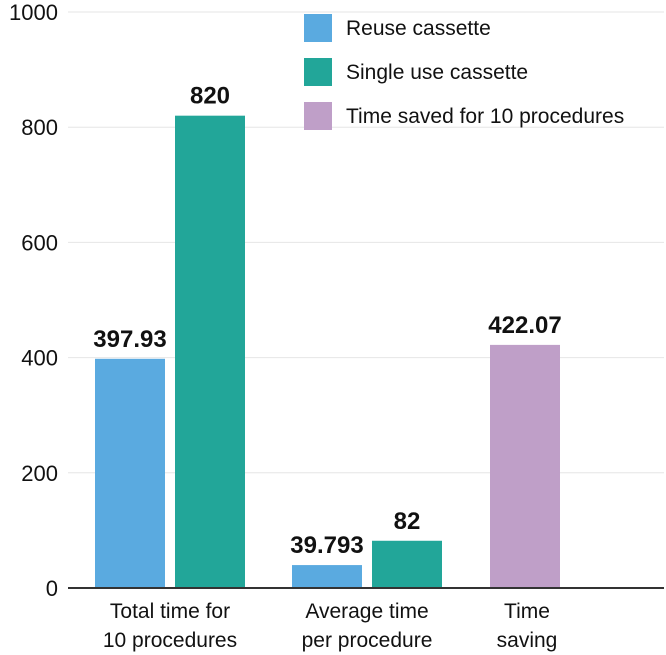 The width and height of the screenshot is (666, 655). What do you see at coordinates (437, 72) in the screenshot?
I see `legend-label: Single use cassette` at bounding box center [437, 72].